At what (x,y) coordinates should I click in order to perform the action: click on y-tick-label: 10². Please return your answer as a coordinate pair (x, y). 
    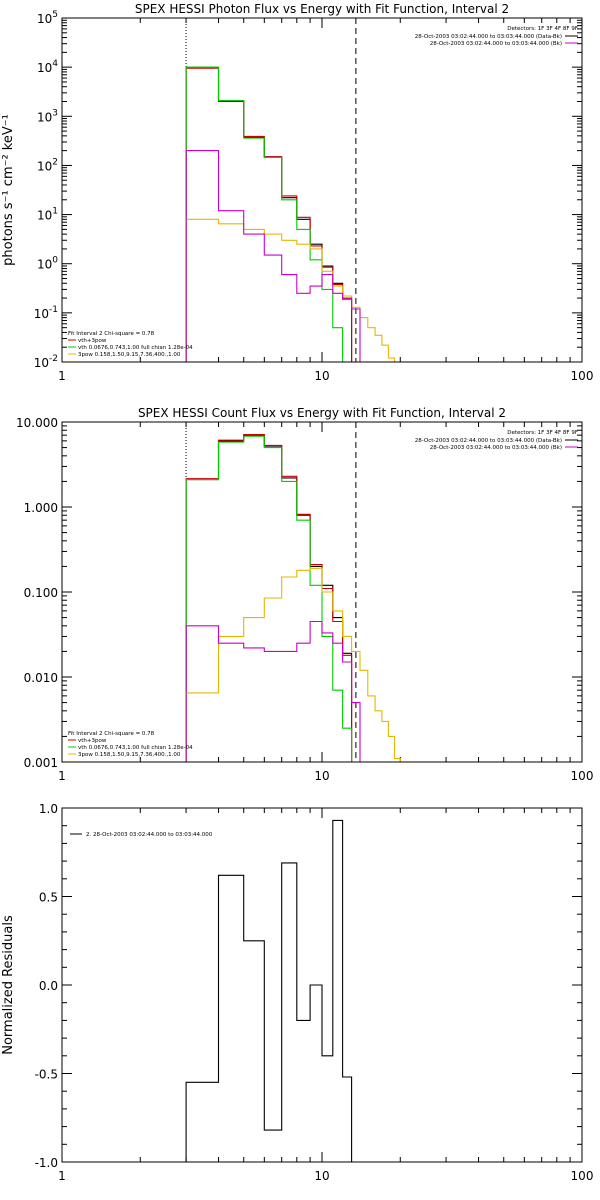
    Looking at the image, I should click on (47, 165).